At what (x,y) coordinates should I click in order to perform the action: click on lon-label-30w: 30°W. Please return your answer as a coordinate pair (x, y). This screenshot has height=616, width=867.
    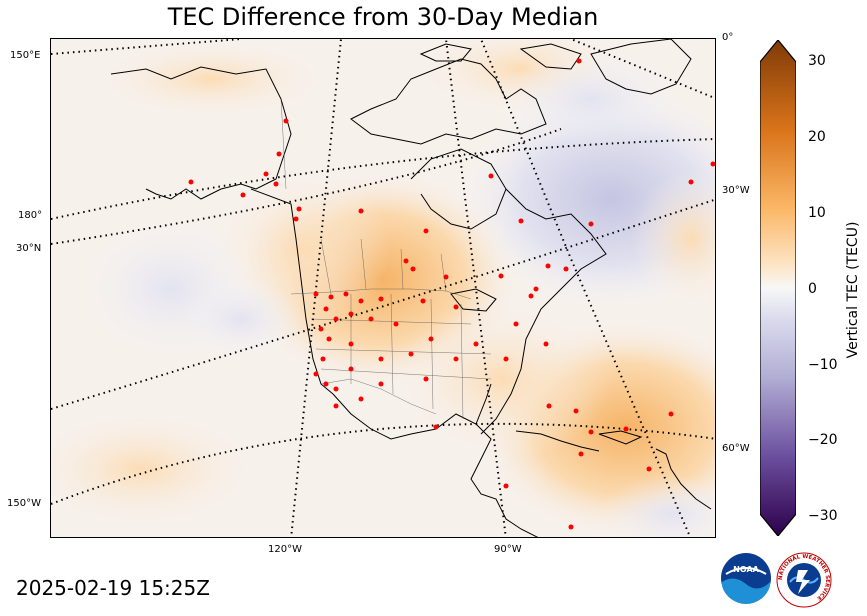
    Looking at the image, I should click on (736, 190).